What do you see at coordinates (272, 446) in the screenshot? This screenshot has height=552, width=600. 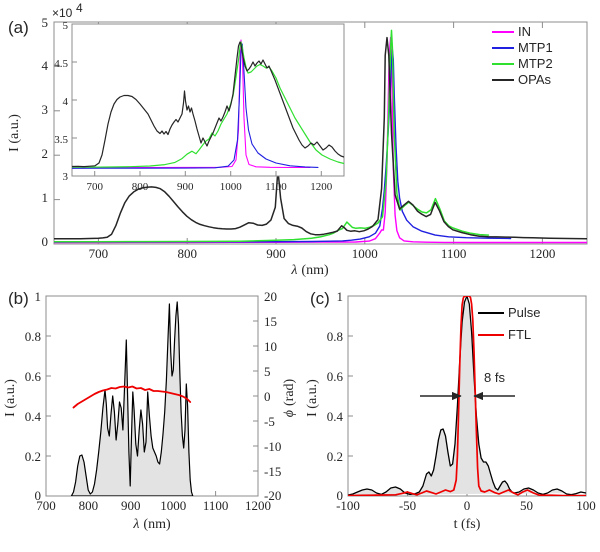 I see `b-rtick-n10: -10` at bounding box center [272, 446].